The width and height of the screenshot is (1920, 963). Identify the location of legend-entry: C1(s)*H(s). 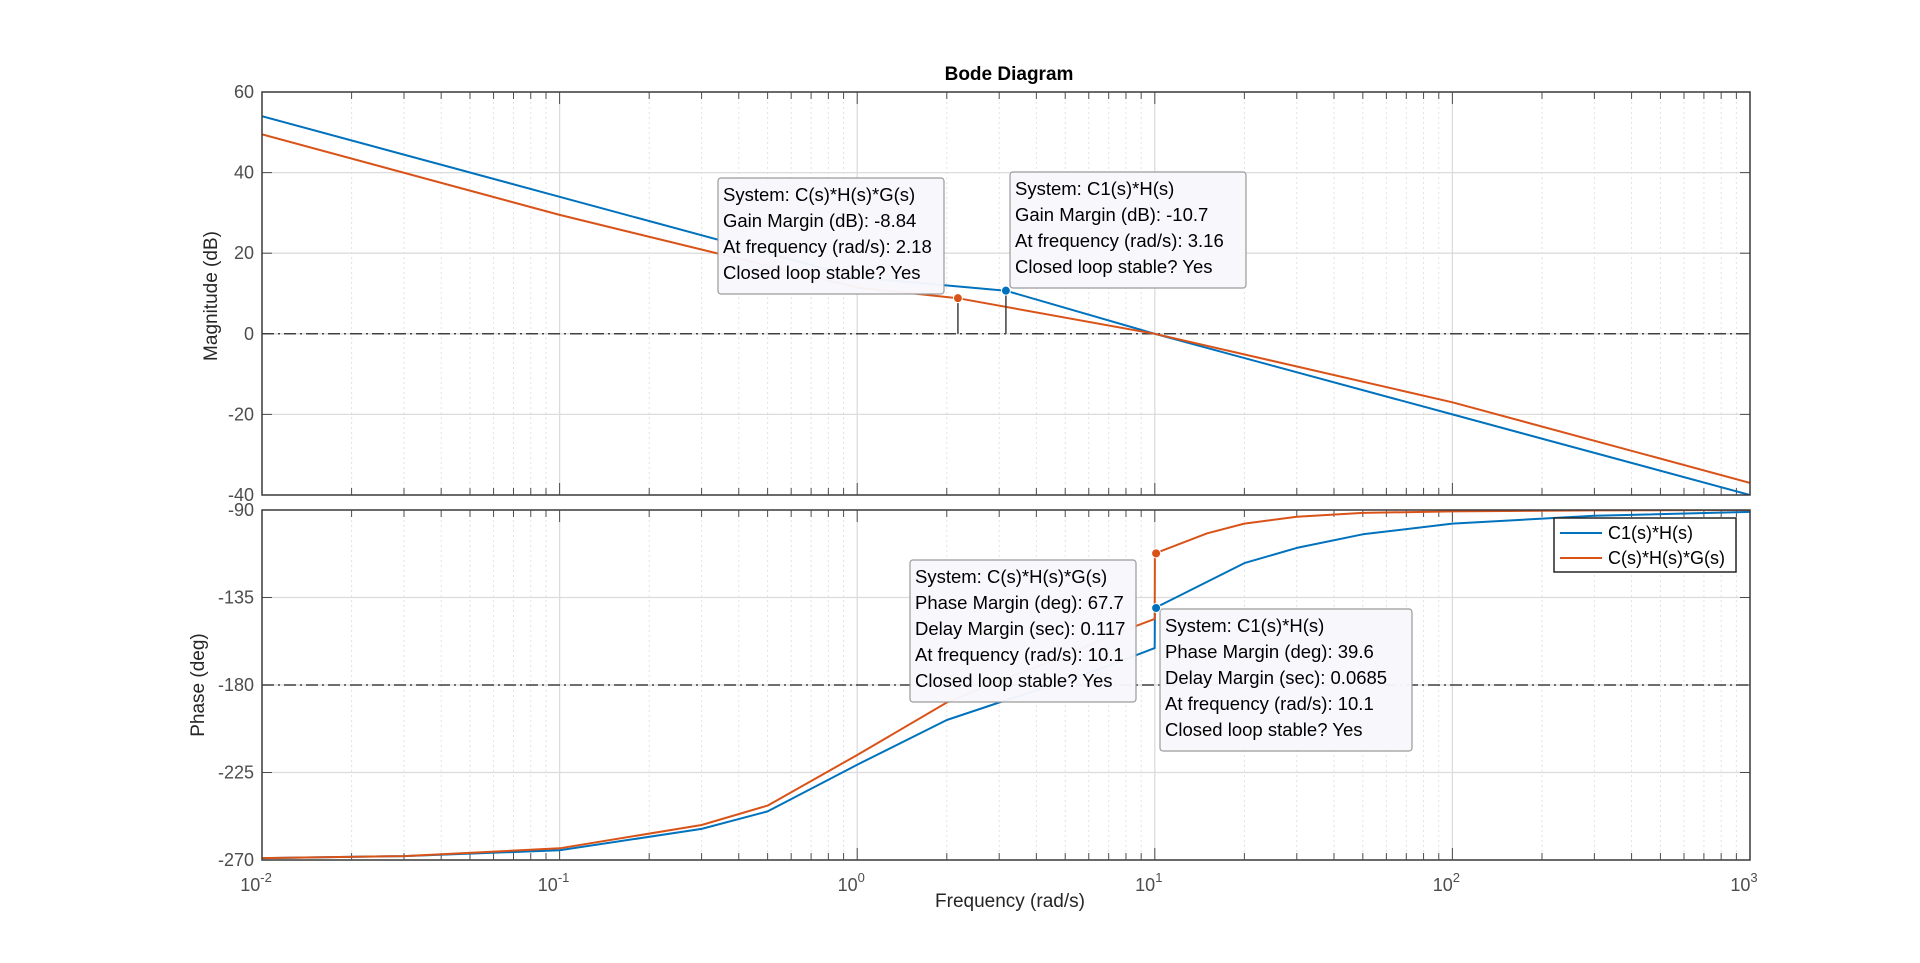
(1650, 533).